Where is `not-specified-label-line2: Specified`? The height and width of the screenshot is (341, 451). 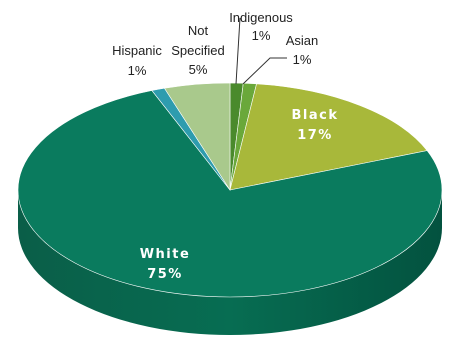
not-specified-label-line2: Specified is located at coordinates (197, 50).